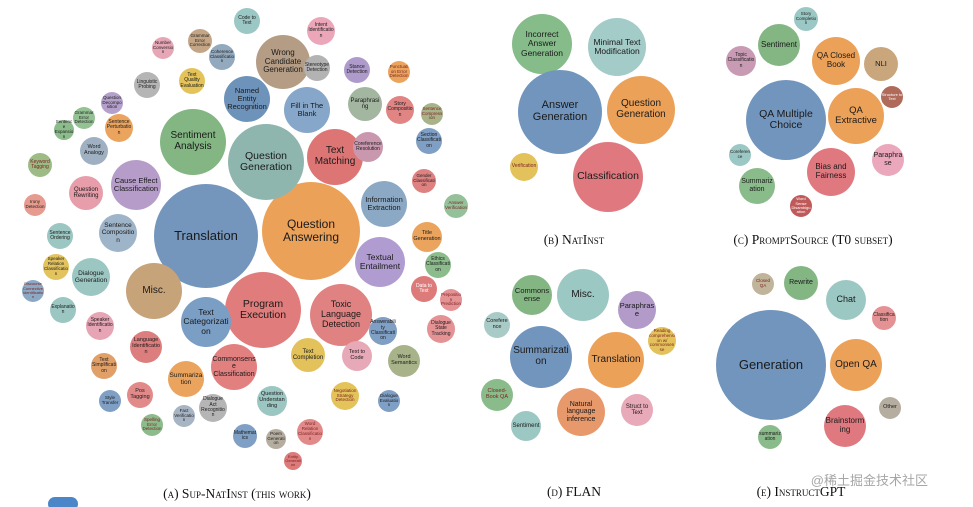  What do you see at coordinates (813, 239) in the screenshot?
I see `panel-caption-c: (c) PromptSource (T0 subset)` at bounding box center [813, 239].